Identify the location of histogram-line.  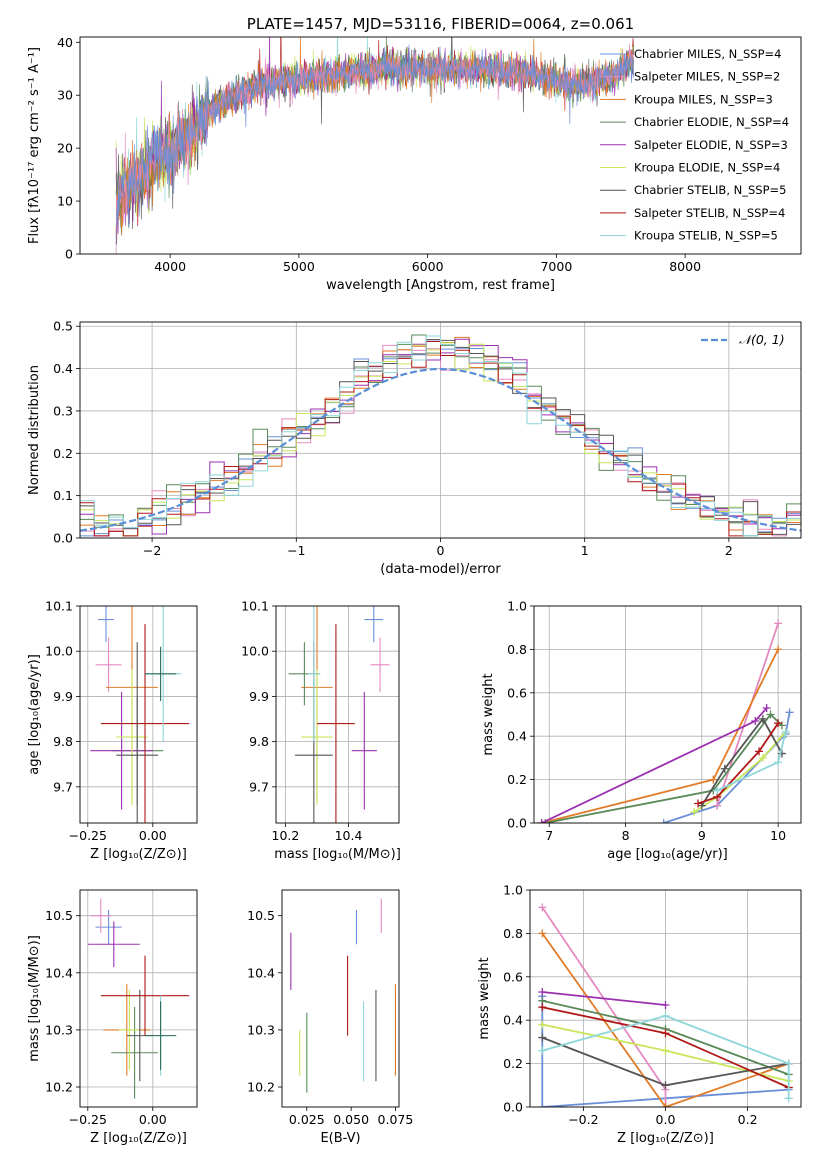
(440, 439).